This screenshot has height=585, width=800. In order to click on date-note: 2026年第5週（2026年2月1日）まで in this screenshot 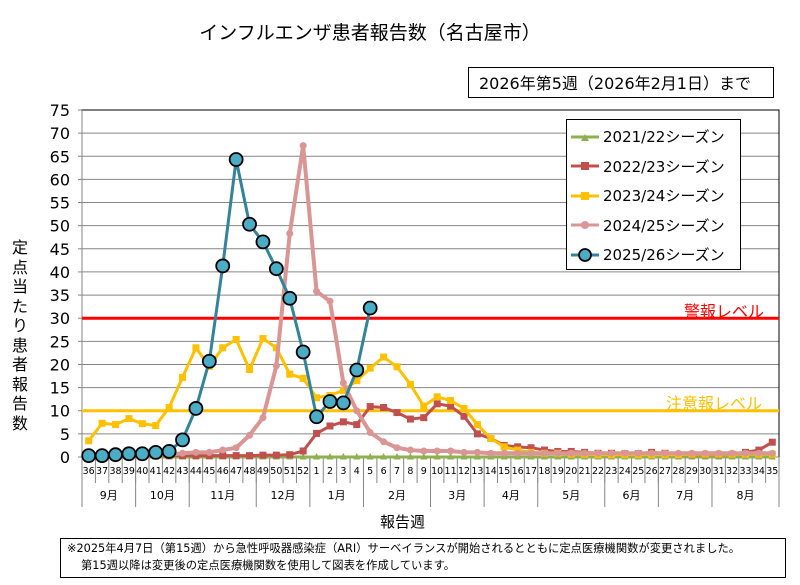, I will do `click(621, 82)`.